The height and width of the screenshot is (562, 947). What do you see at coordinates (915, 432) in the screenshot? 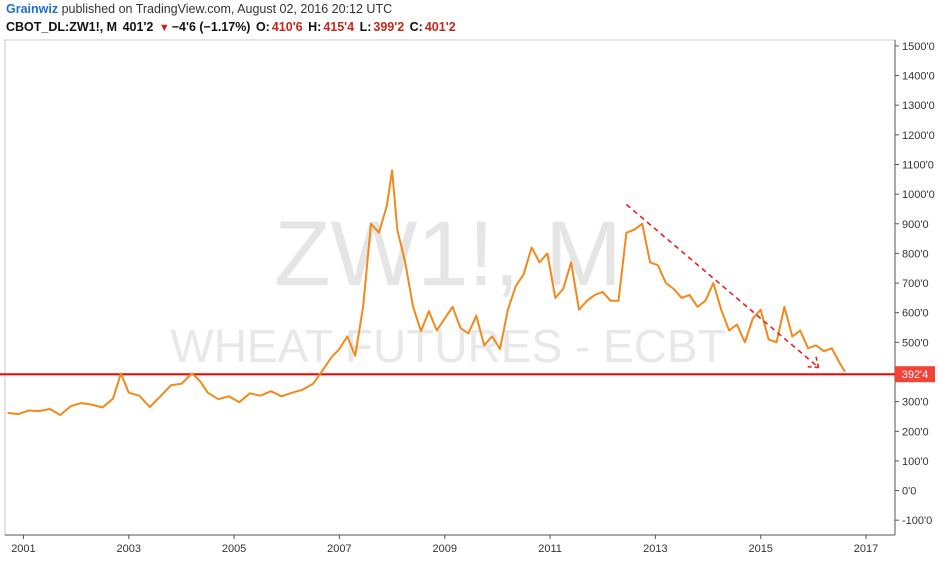
I see `price-tick-label: 200'0` at bounding box center [915, 432].